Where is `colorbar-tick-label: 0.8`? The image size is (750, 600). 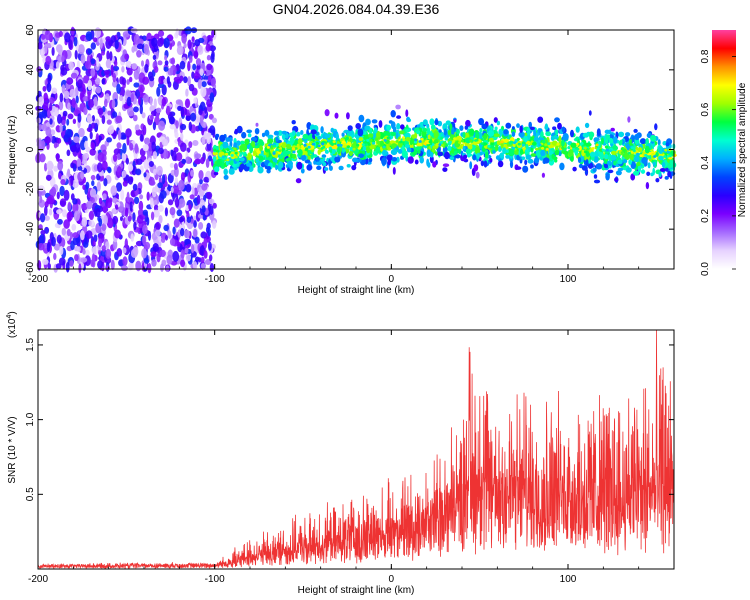 colorbar-tick-label: 0.8 is located at coordinates (705, 56).